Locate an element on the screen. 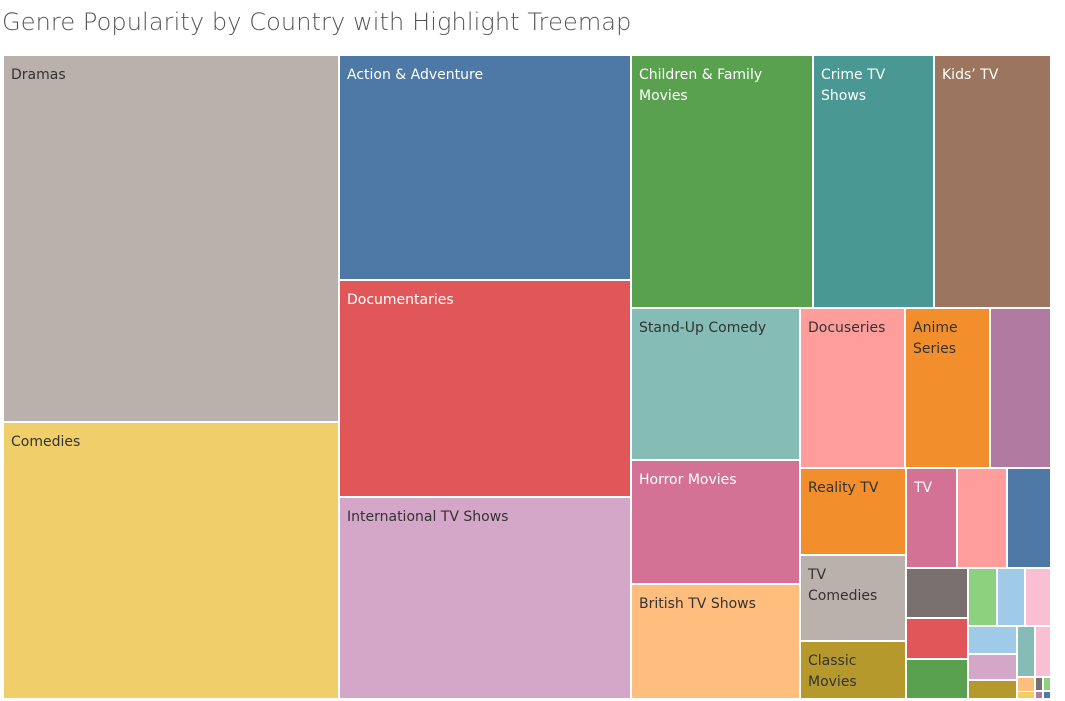 This screenshot has height=701, width=1065. treemap-tile-kids-tv: Kids’ TV is located at coordinates (992, 181).